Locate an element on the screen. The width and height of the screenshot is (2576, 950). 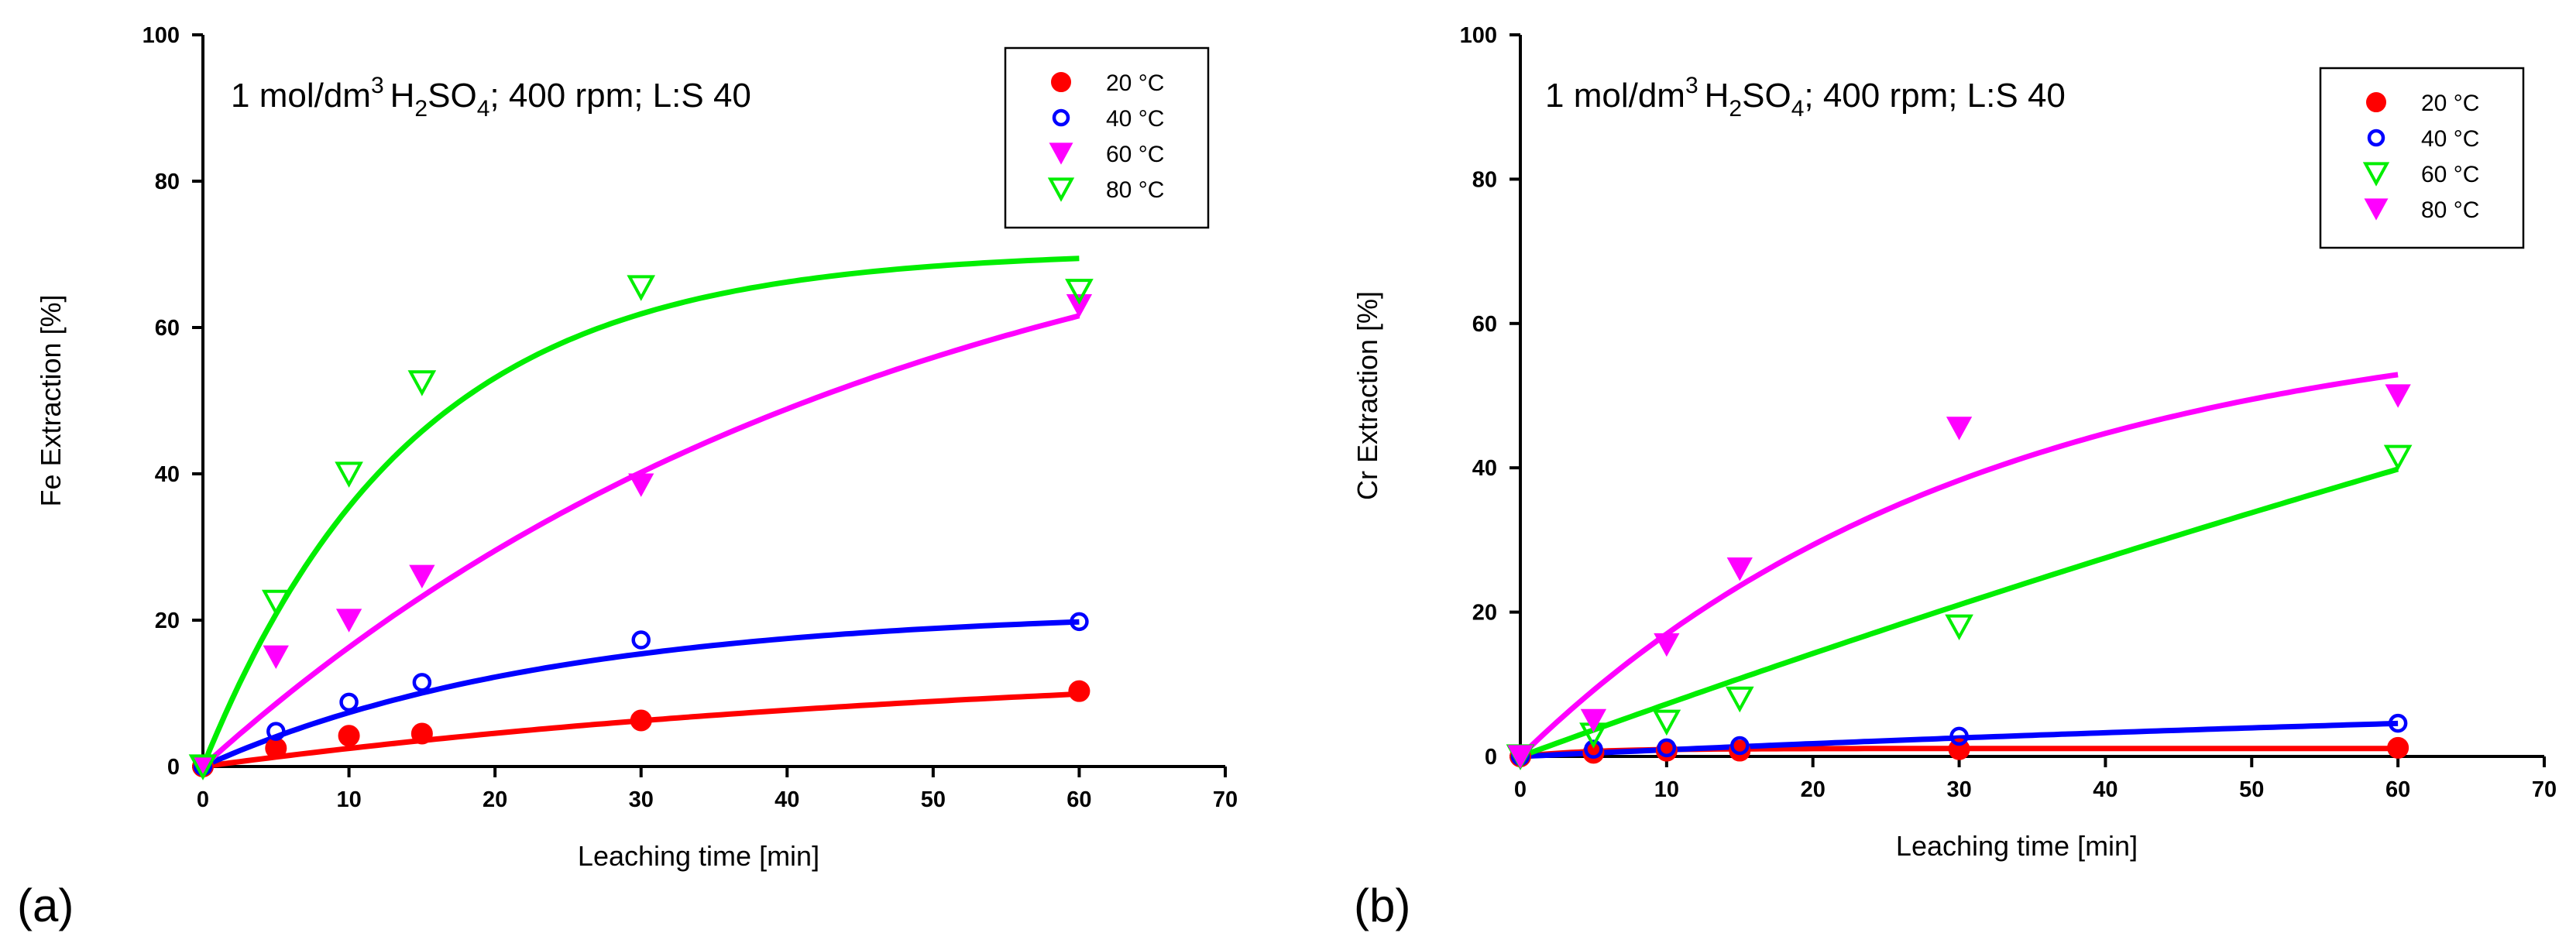
annotation-subscript: 2 is located at coordinates (1735, 109).